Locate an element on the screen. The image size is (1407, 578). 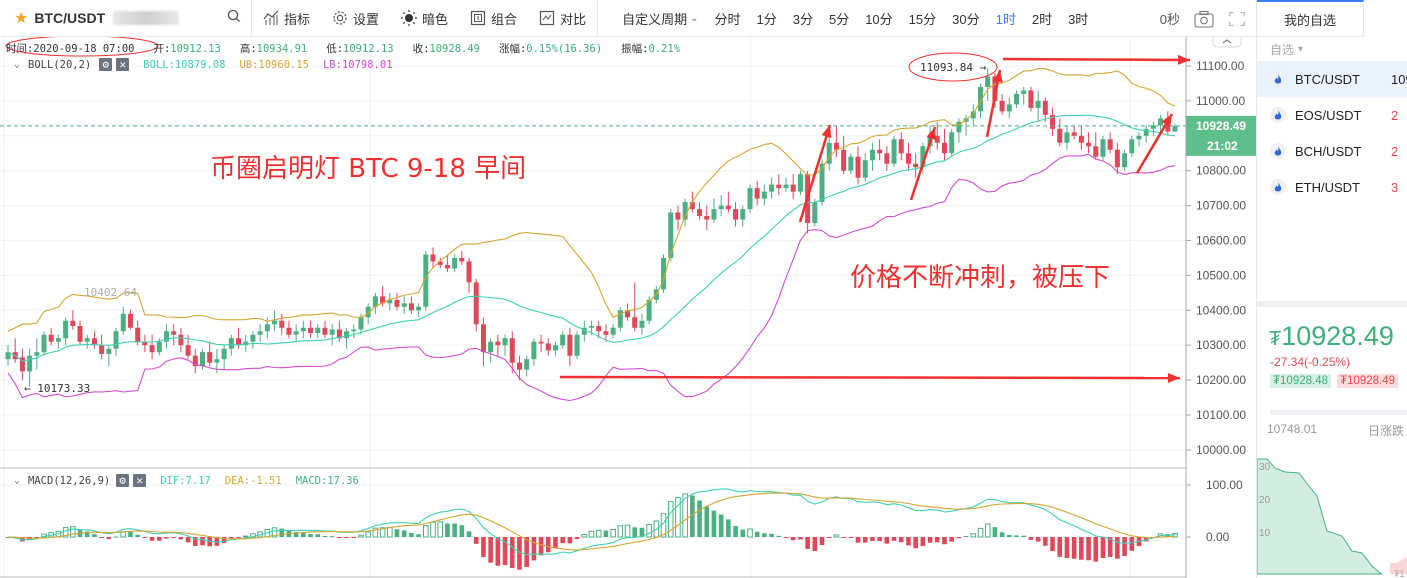
time-label: 时间: is located at coordinates (20, 49).